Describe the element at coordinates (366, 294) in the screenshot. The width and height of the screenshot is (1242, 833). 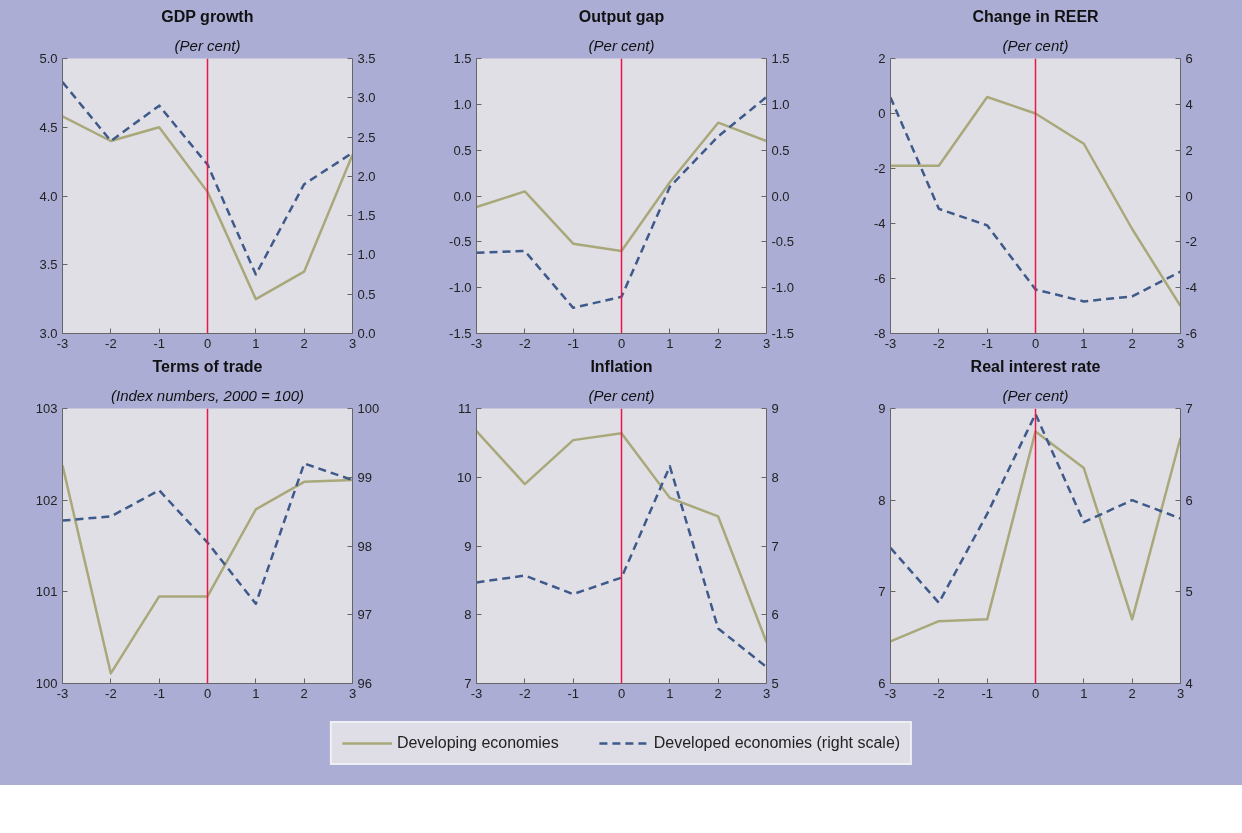
I see `y2-tick-label: 0.5` at that location.